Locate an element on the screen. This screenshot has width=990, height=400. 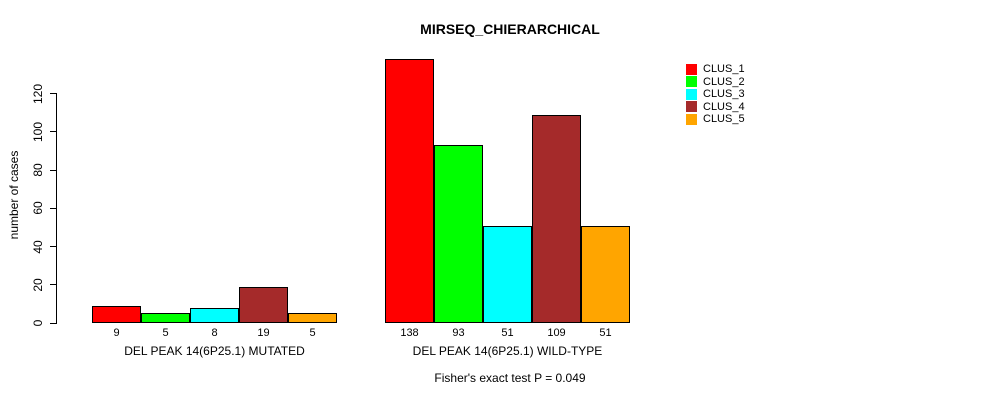
legend-label-clus_4: CLUS_4 is located at coordinates (724, 106).